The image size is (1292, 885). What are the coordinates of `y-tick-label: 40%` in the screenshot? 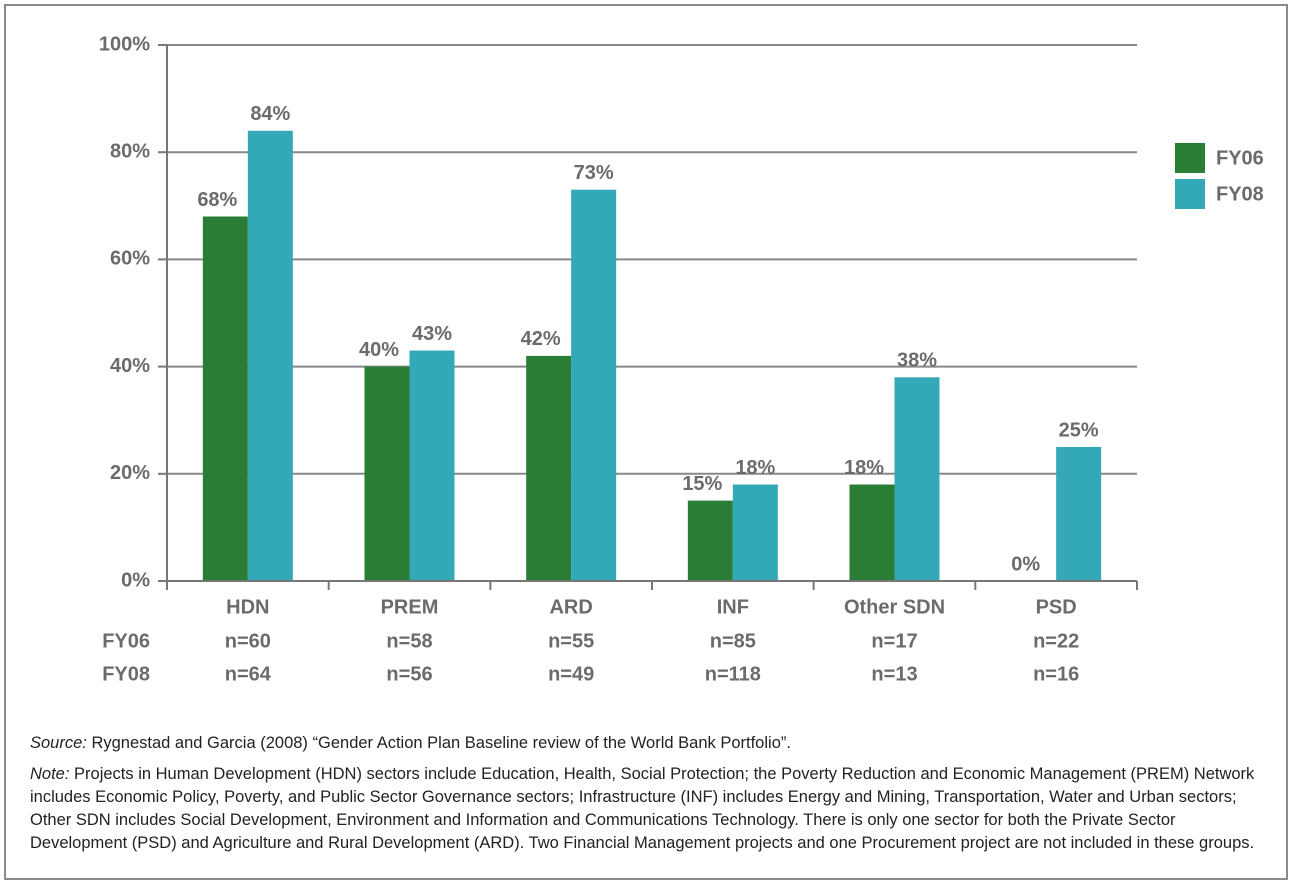 It's located at (130, 366).